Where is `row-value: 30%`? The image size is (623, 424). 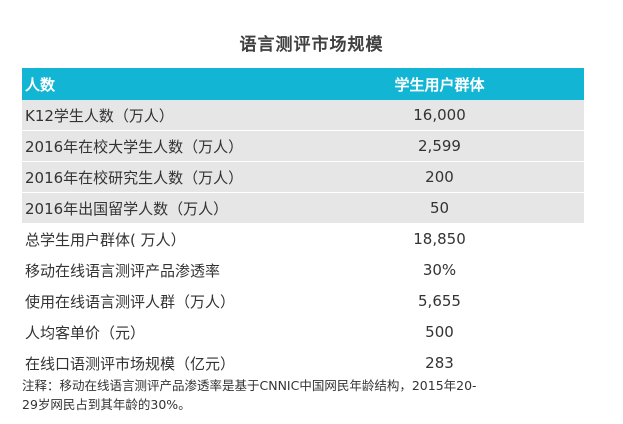
row-value: 30% is located at coordinates (439, 270).